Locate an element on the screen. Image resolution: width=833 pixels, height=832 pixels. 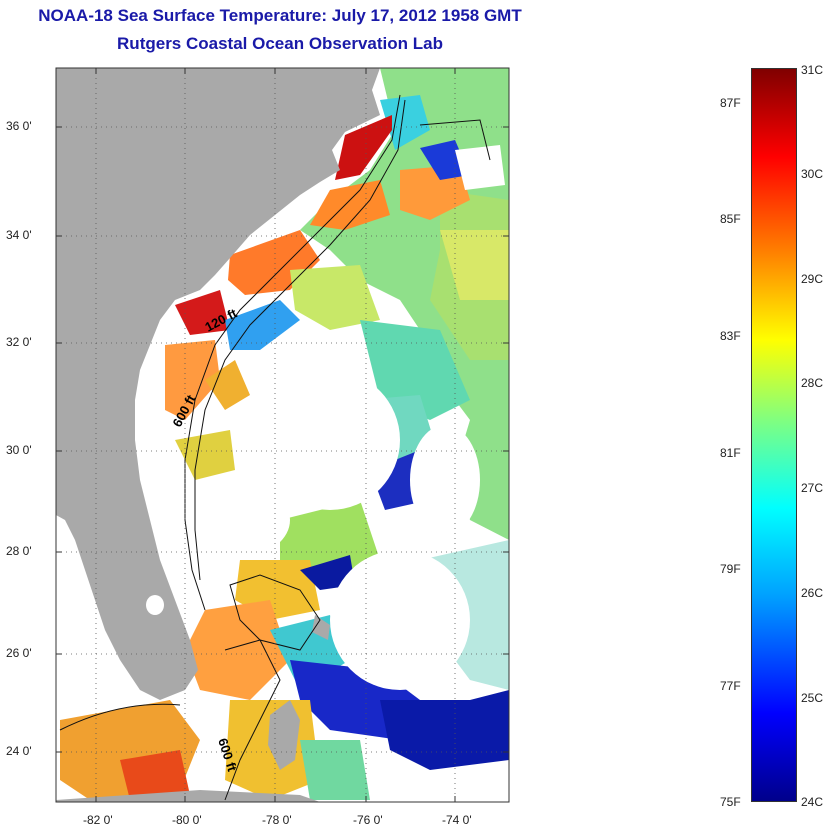
colorbar-label-83f: 83F is located at coordinates (730, 336).